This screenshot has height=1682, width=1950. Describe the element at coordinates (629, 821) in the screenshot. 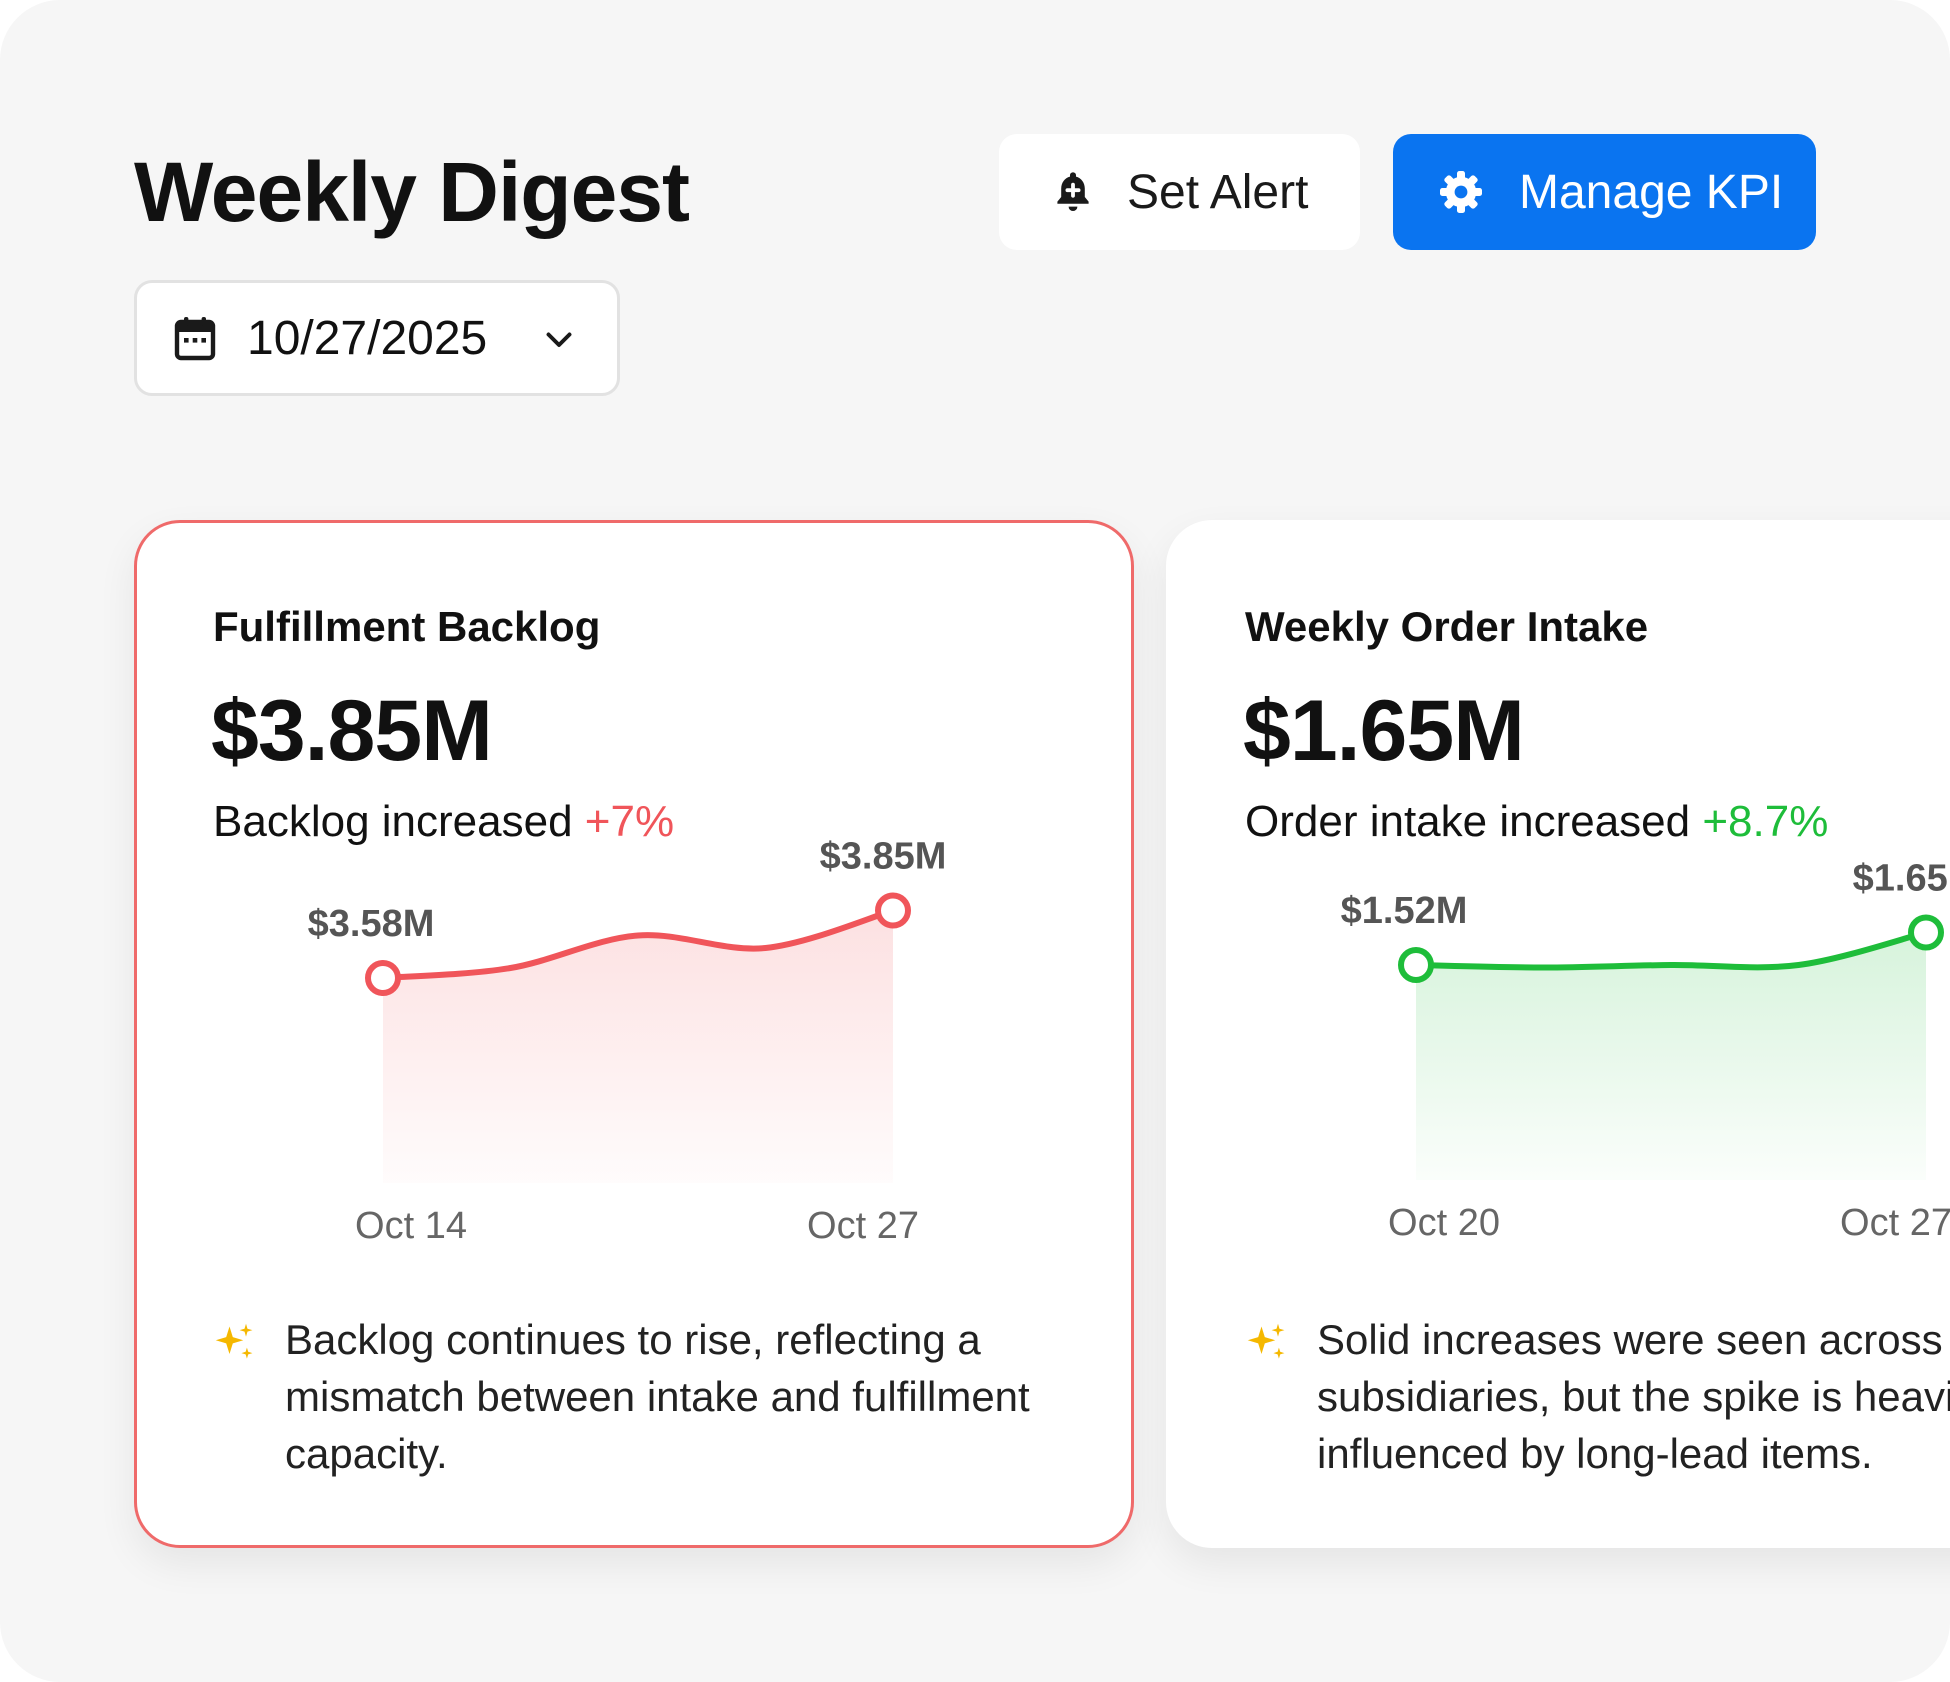

I see `change-percent: +7%` at that location.